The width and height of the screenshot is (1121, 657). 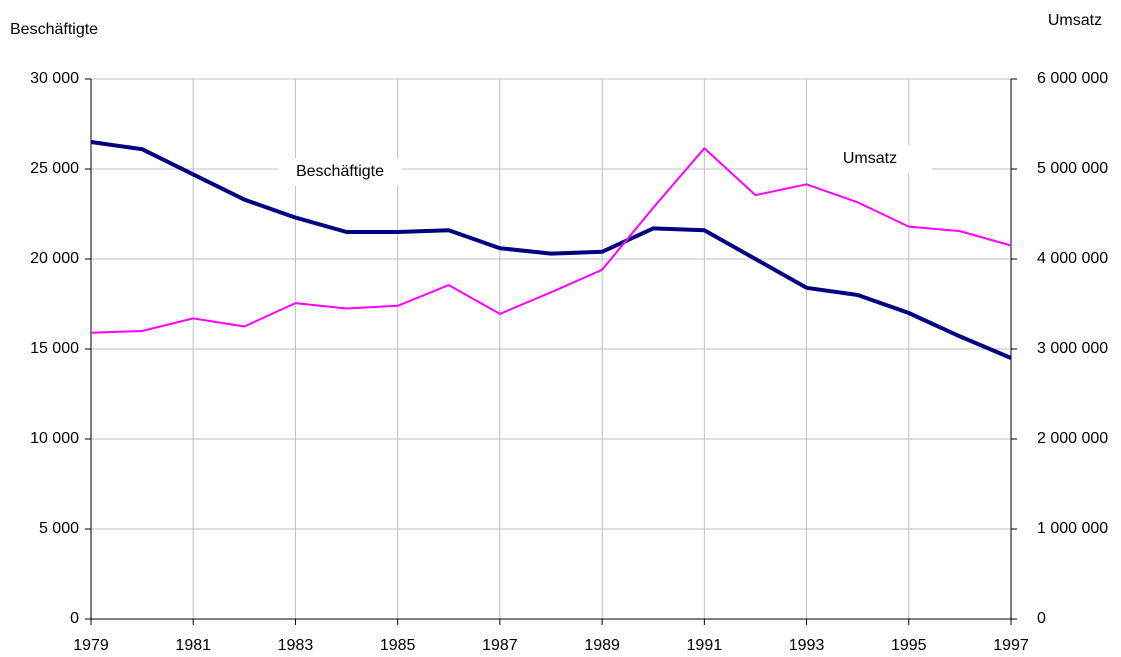 What do you see at coordinates (807, 645) in the screenshot?
I see `x-tick-label: 1993` at bounding box center [807, 645].